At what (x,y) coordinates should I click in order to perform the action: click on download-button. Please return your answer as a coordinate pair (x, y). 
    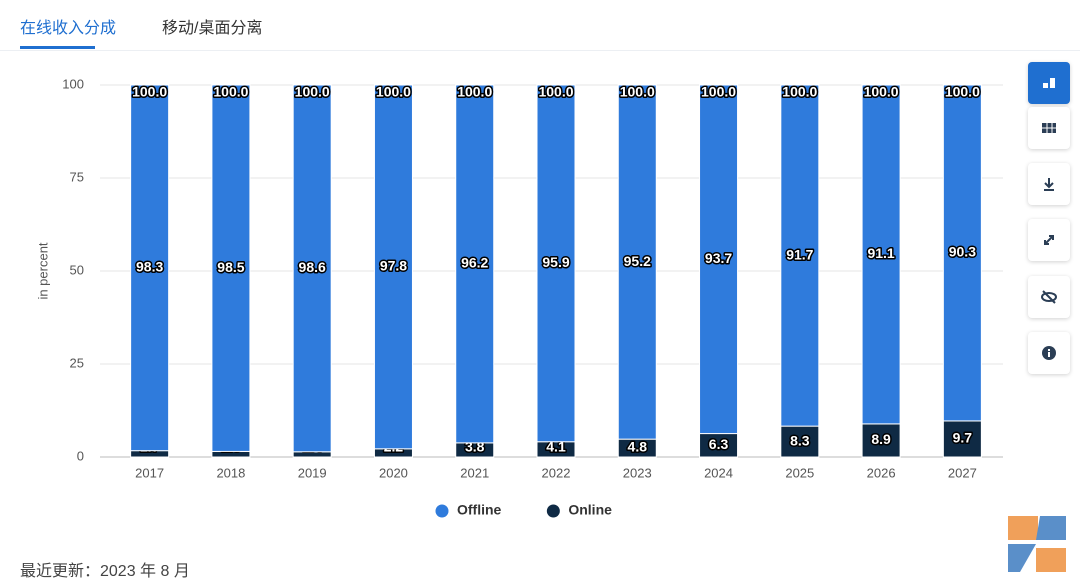
    Looking at the image, I should click on (1049, 184).